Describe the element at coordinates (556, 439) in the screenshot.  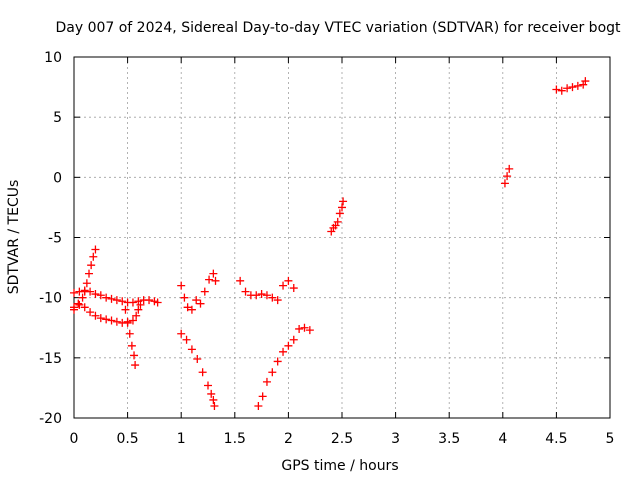
I see `x-tick-label: 4.5` at that location.